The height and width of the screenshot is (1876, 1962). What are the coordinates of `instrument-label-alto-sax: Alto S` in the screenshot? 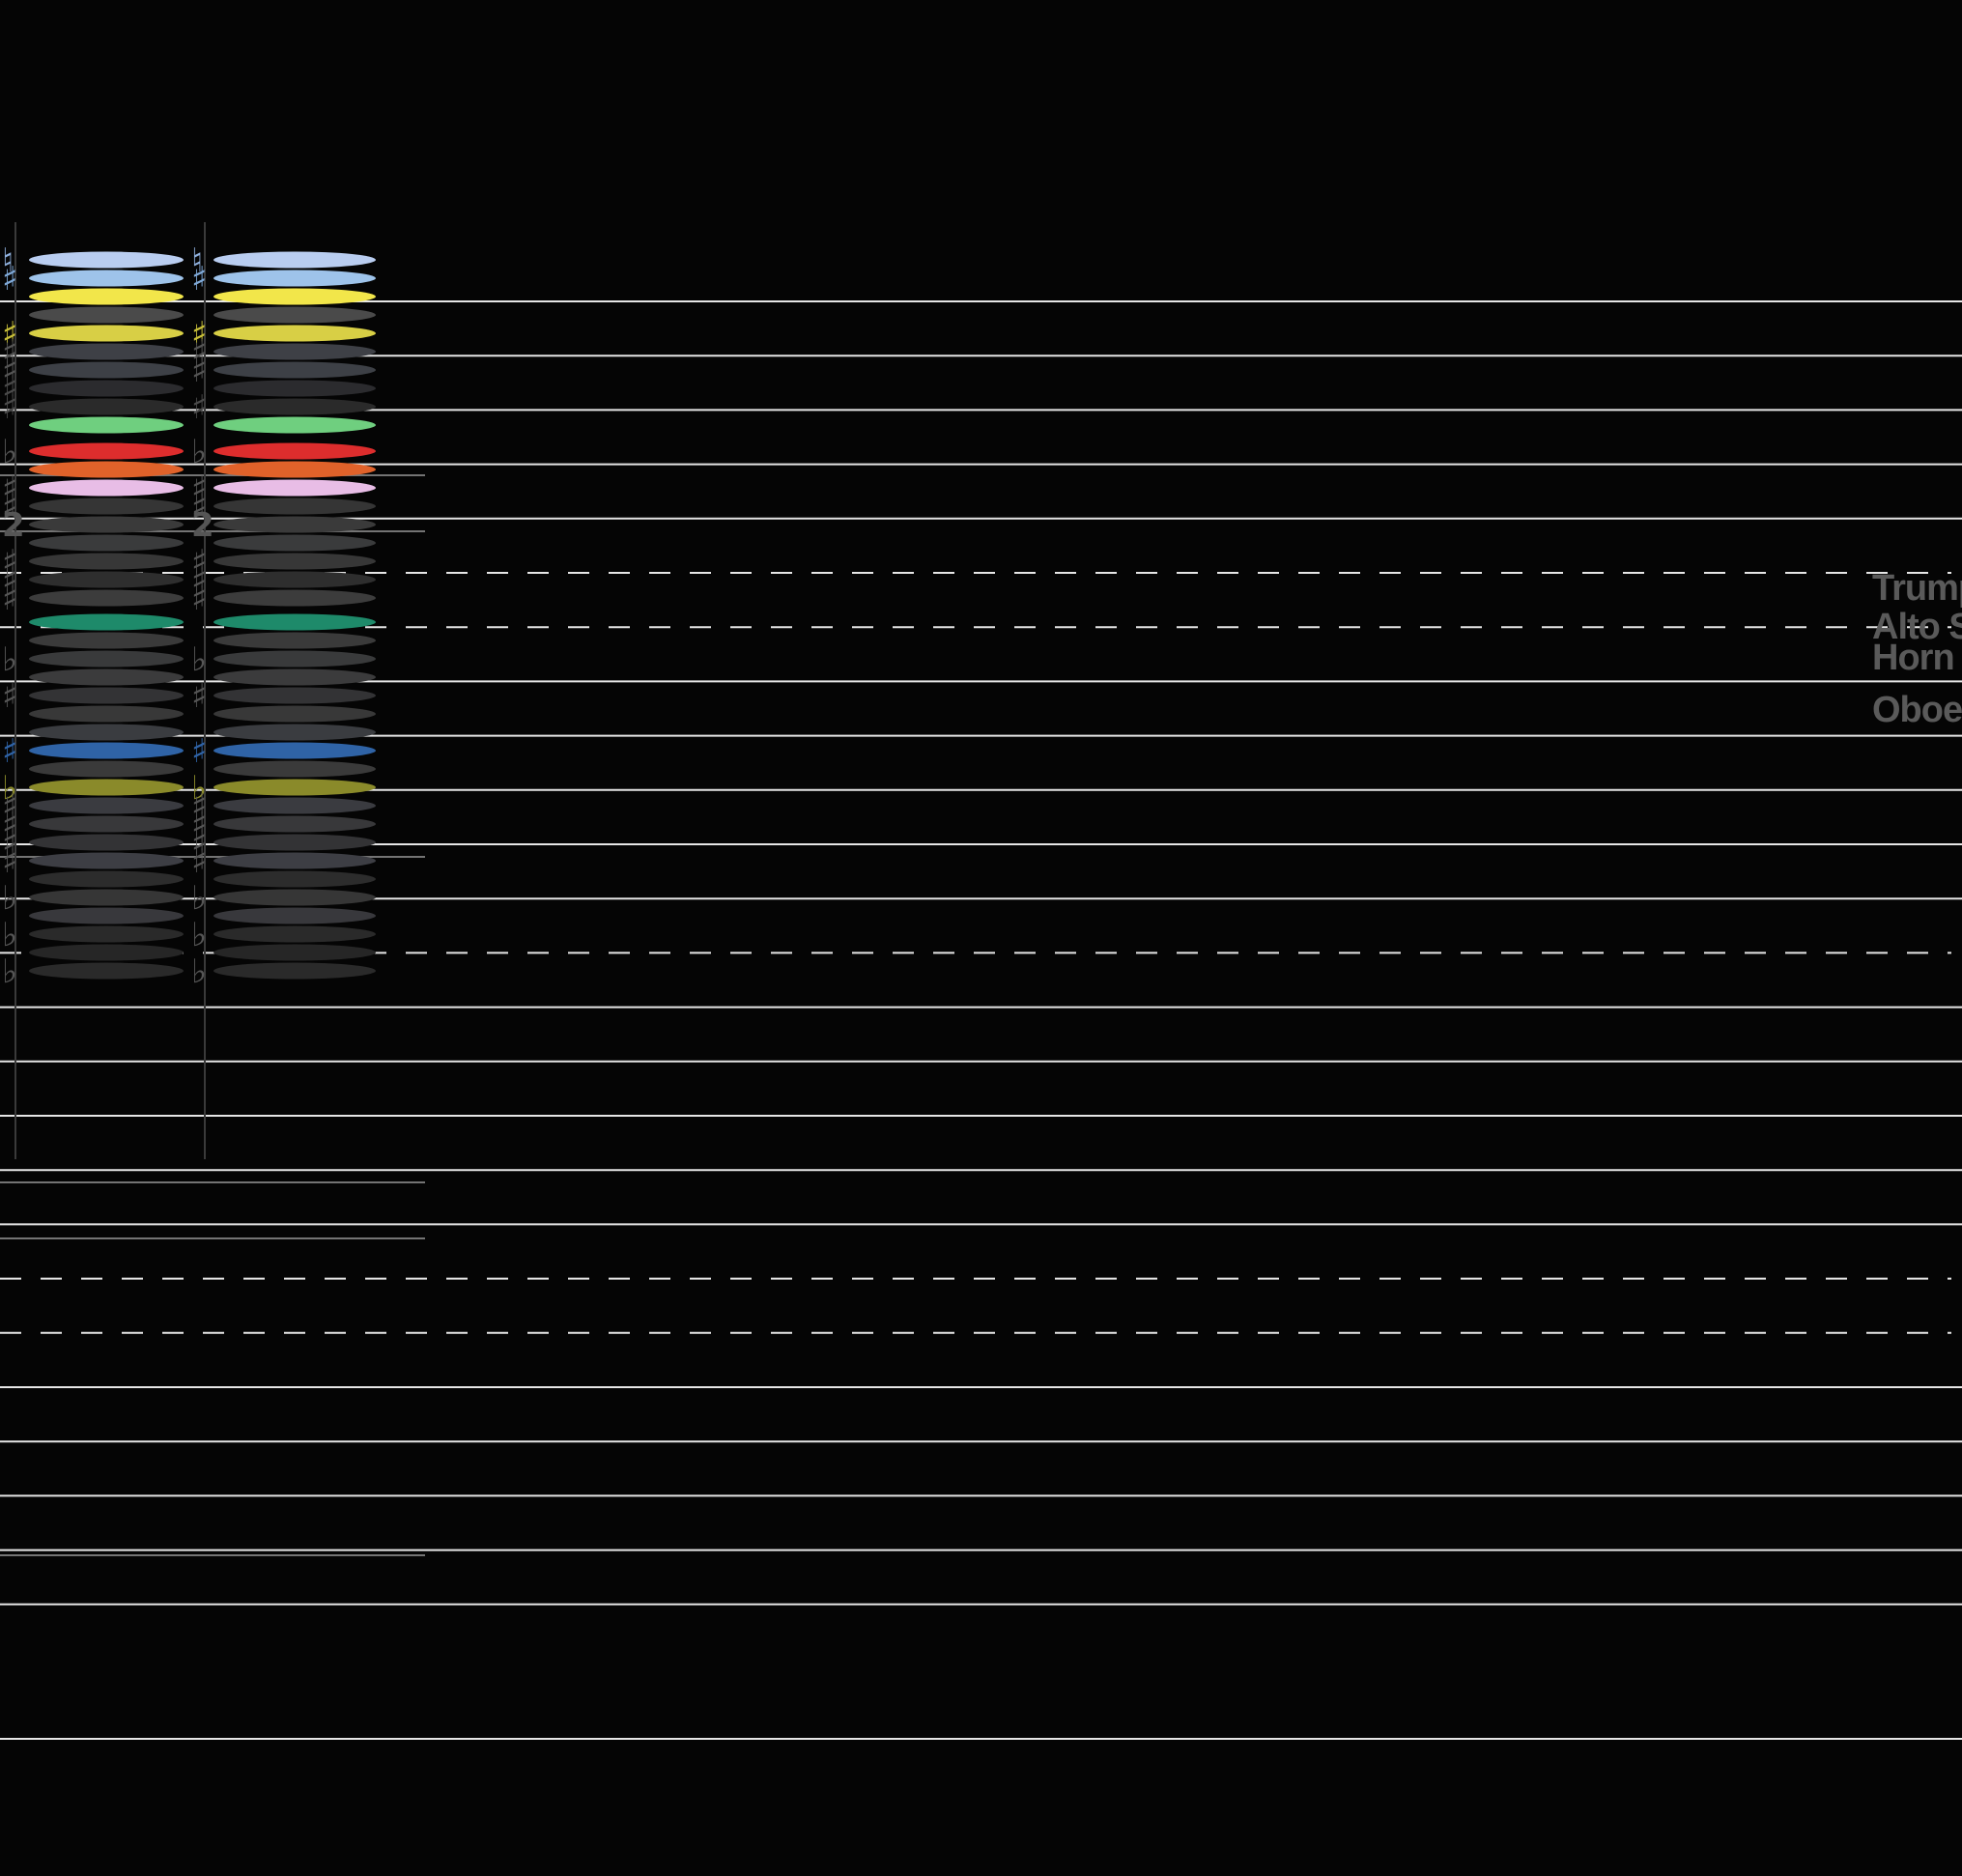 It's located at (1917, 627).